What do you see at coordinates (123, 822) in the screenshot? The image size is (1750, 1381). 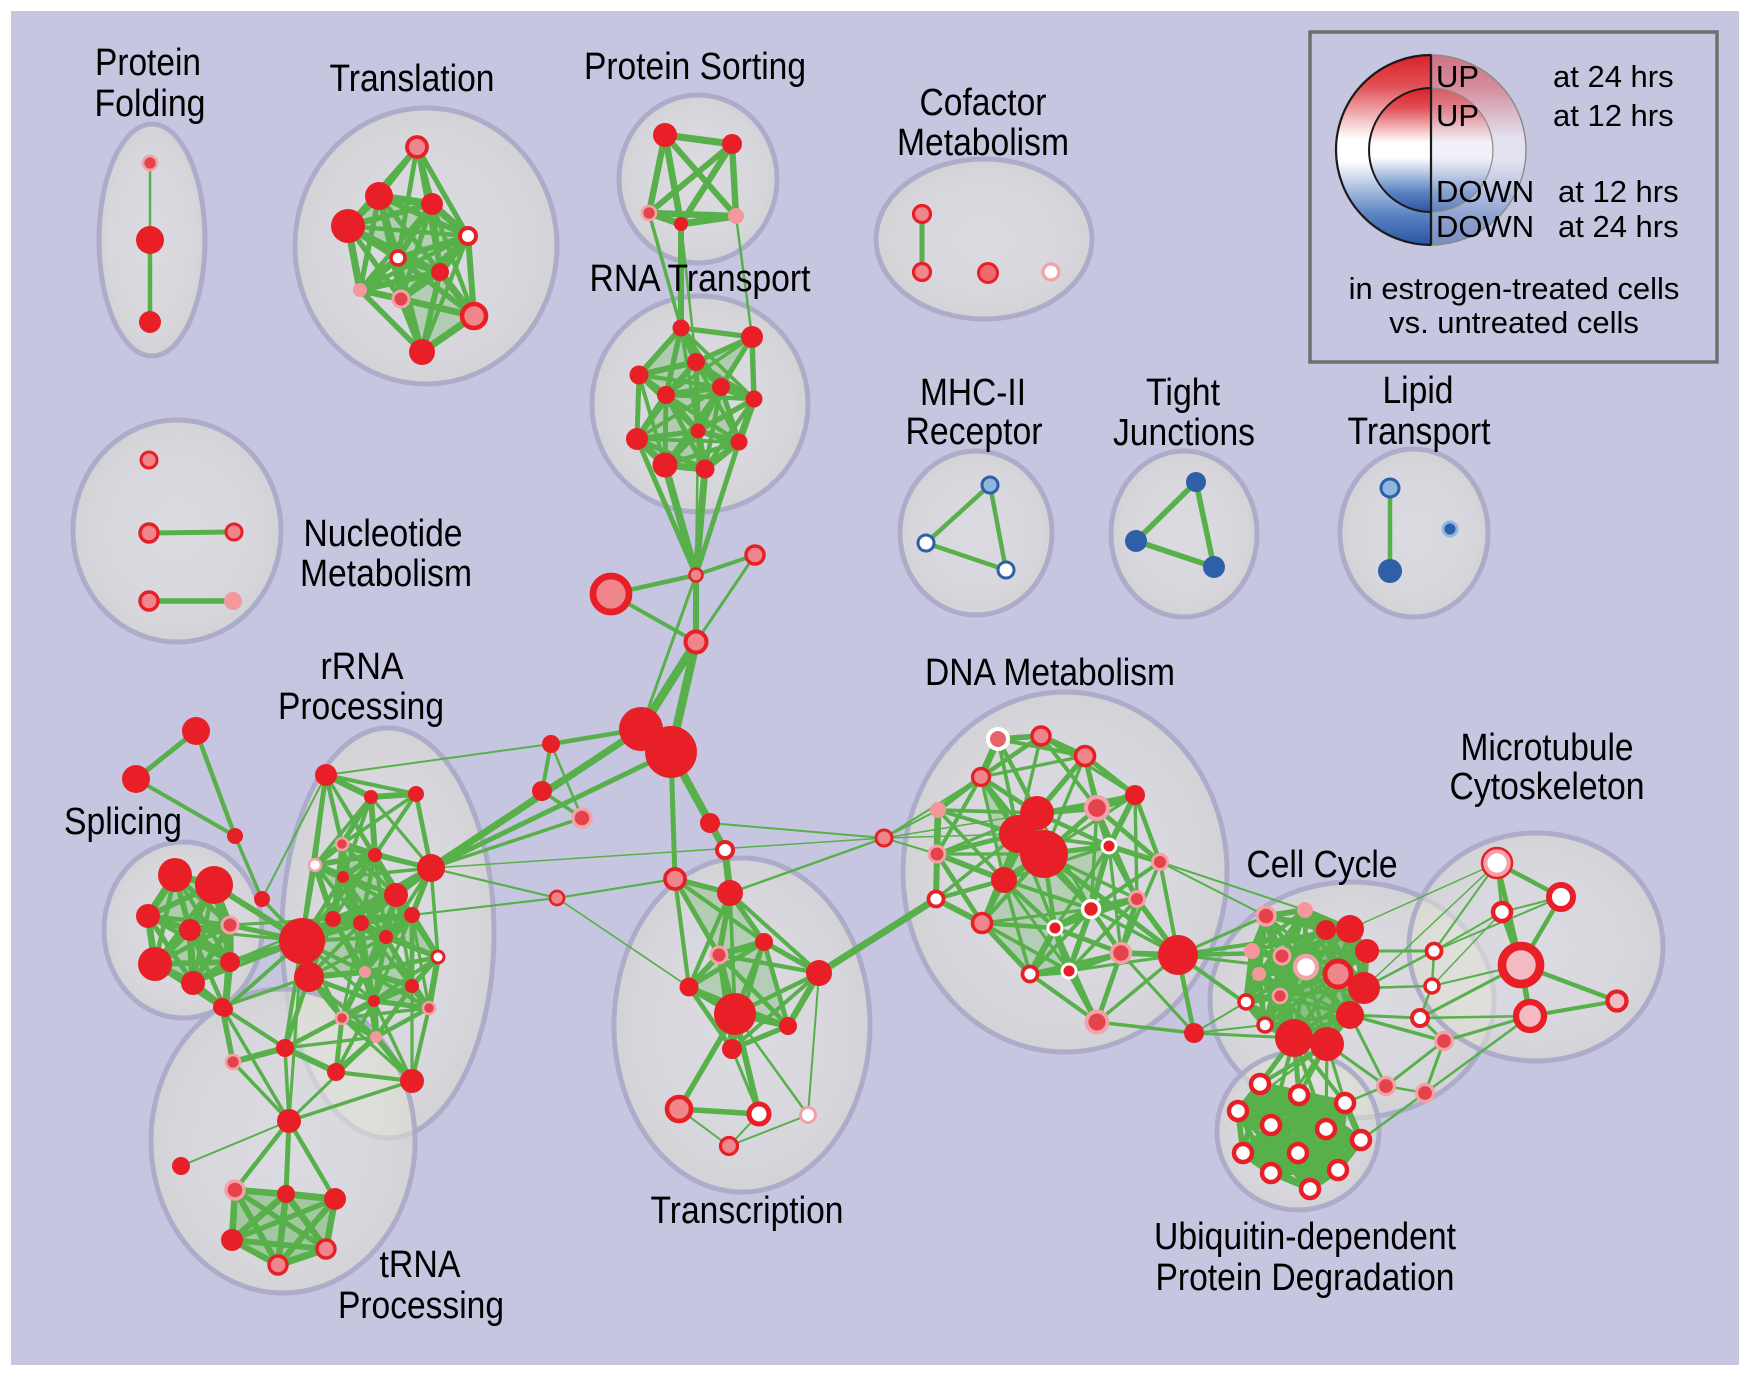 I see `svg-text: Splicing` at bounding box center [123, 822].